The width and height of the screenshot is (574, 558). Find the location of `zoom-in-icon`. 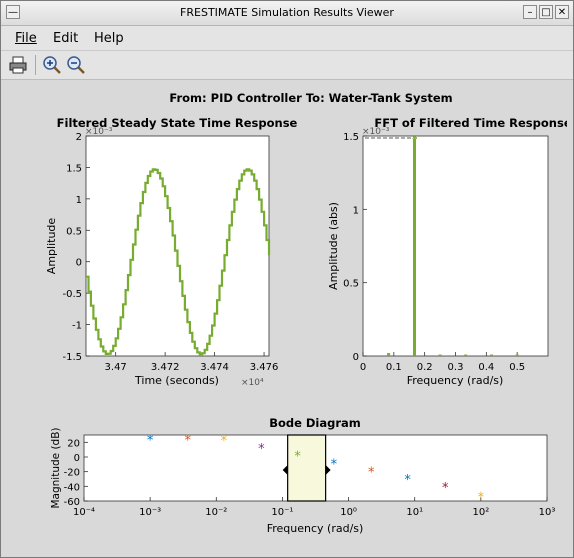

zoom-in-icon is located at coordinates (52, 65).